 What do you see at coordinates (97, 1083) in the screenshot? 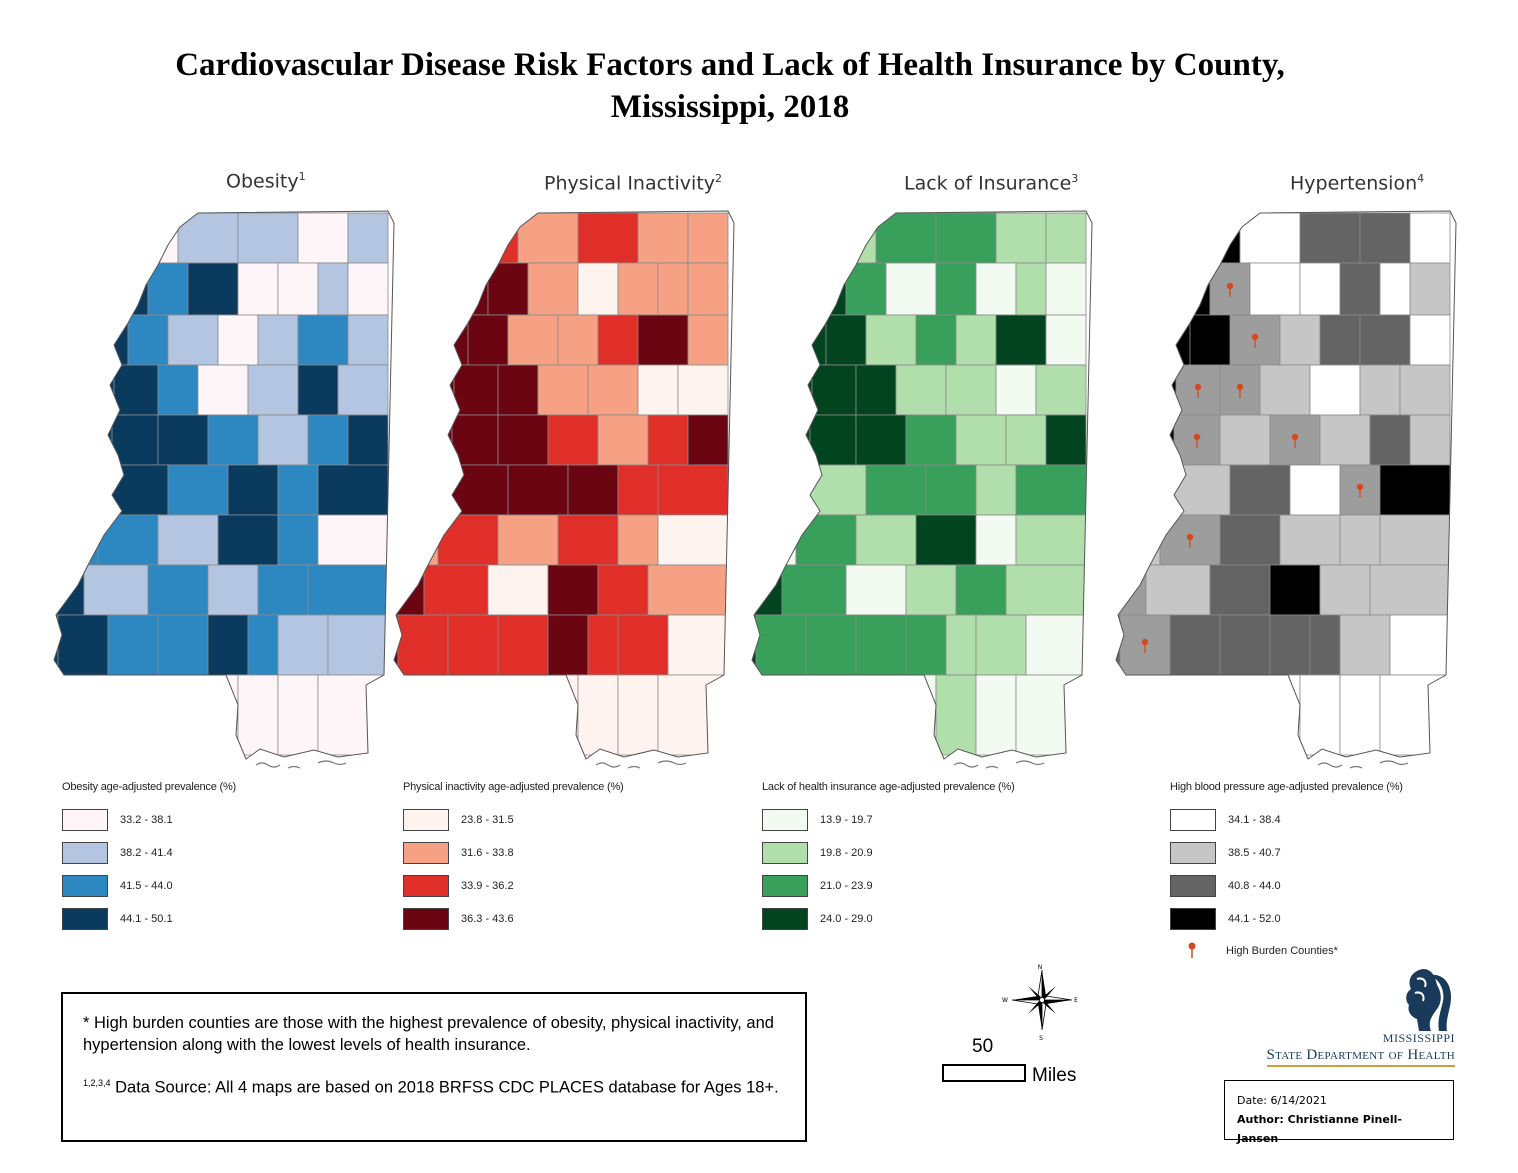
I see `source-sup: 1,2,3,4` at bounding box center [97, 1083].